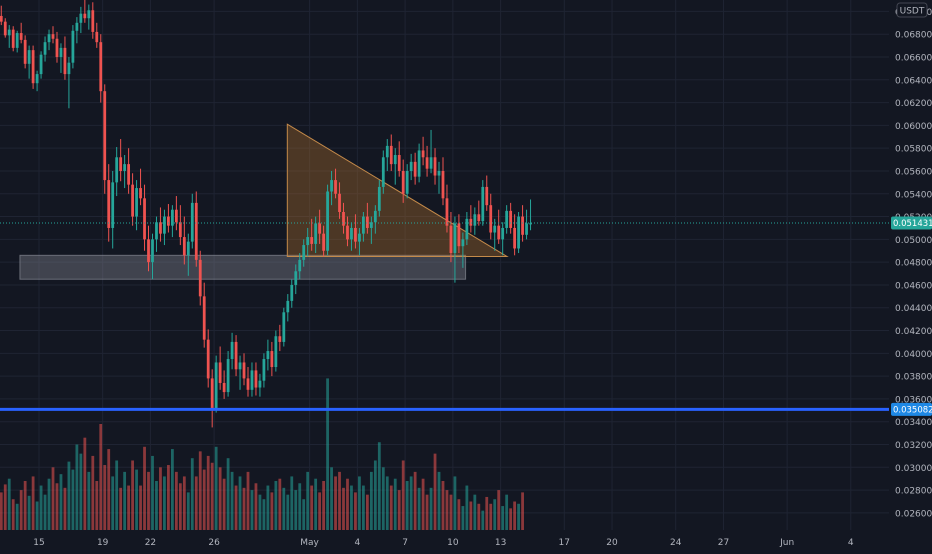  Describe the element at coordinates (309, 543) in the screenshot. I see `x-tick-label: May` at that location.